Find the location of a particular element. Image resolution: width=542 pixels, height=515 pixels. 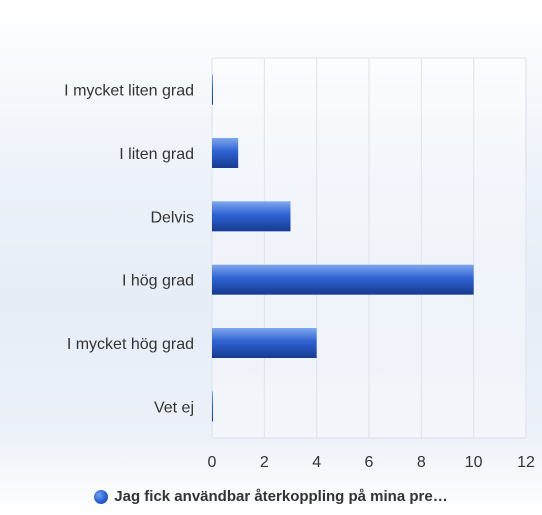

x-tick-label: 2 is located at coordinates (264, 462).